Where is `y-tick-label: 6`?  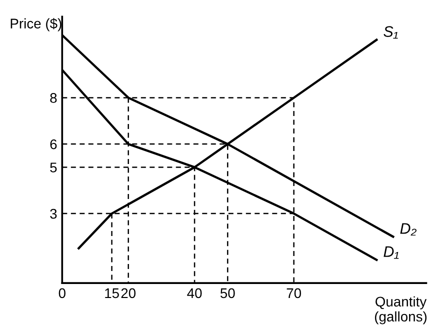 y-tick-label: 6 is located at coordinates (53, 144).